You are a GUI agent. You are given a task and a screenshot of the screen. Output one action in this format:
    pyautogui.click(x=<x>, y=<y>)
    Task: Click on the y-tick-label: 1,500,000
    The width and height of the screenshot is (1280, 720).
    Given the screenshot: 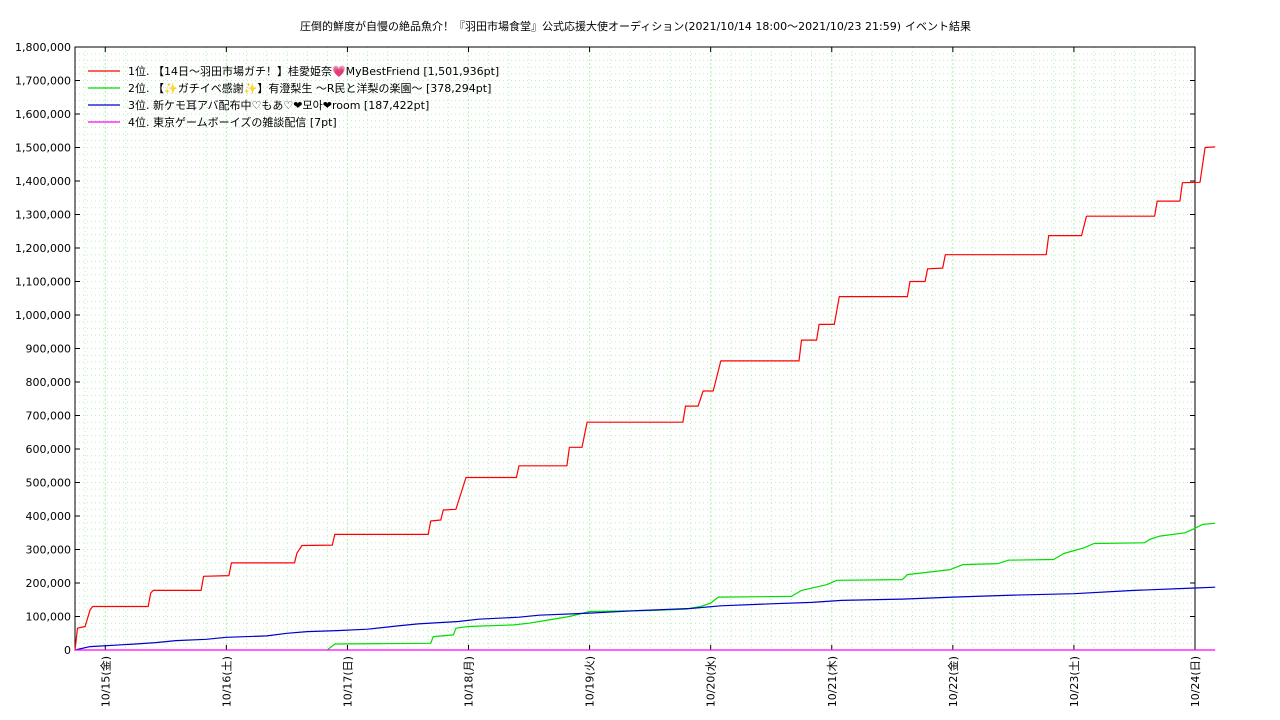 What is the action you would take?
    pyautogui.click(x=43, y=148)
    